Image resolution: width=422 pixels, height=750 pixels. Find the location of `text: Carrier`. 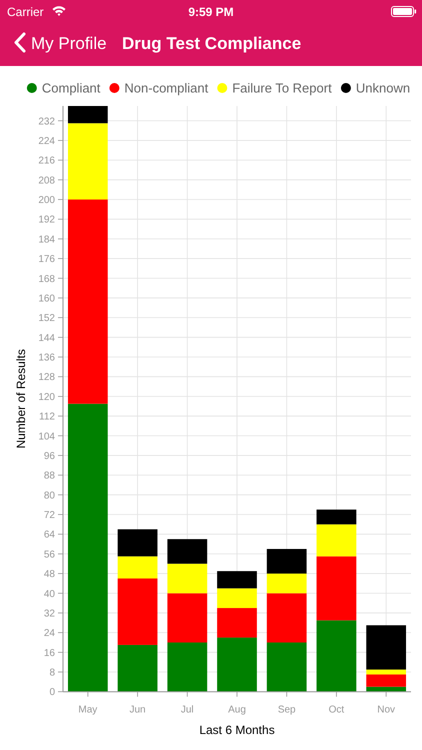

text: Carrier is located at coordinates (25, 12).